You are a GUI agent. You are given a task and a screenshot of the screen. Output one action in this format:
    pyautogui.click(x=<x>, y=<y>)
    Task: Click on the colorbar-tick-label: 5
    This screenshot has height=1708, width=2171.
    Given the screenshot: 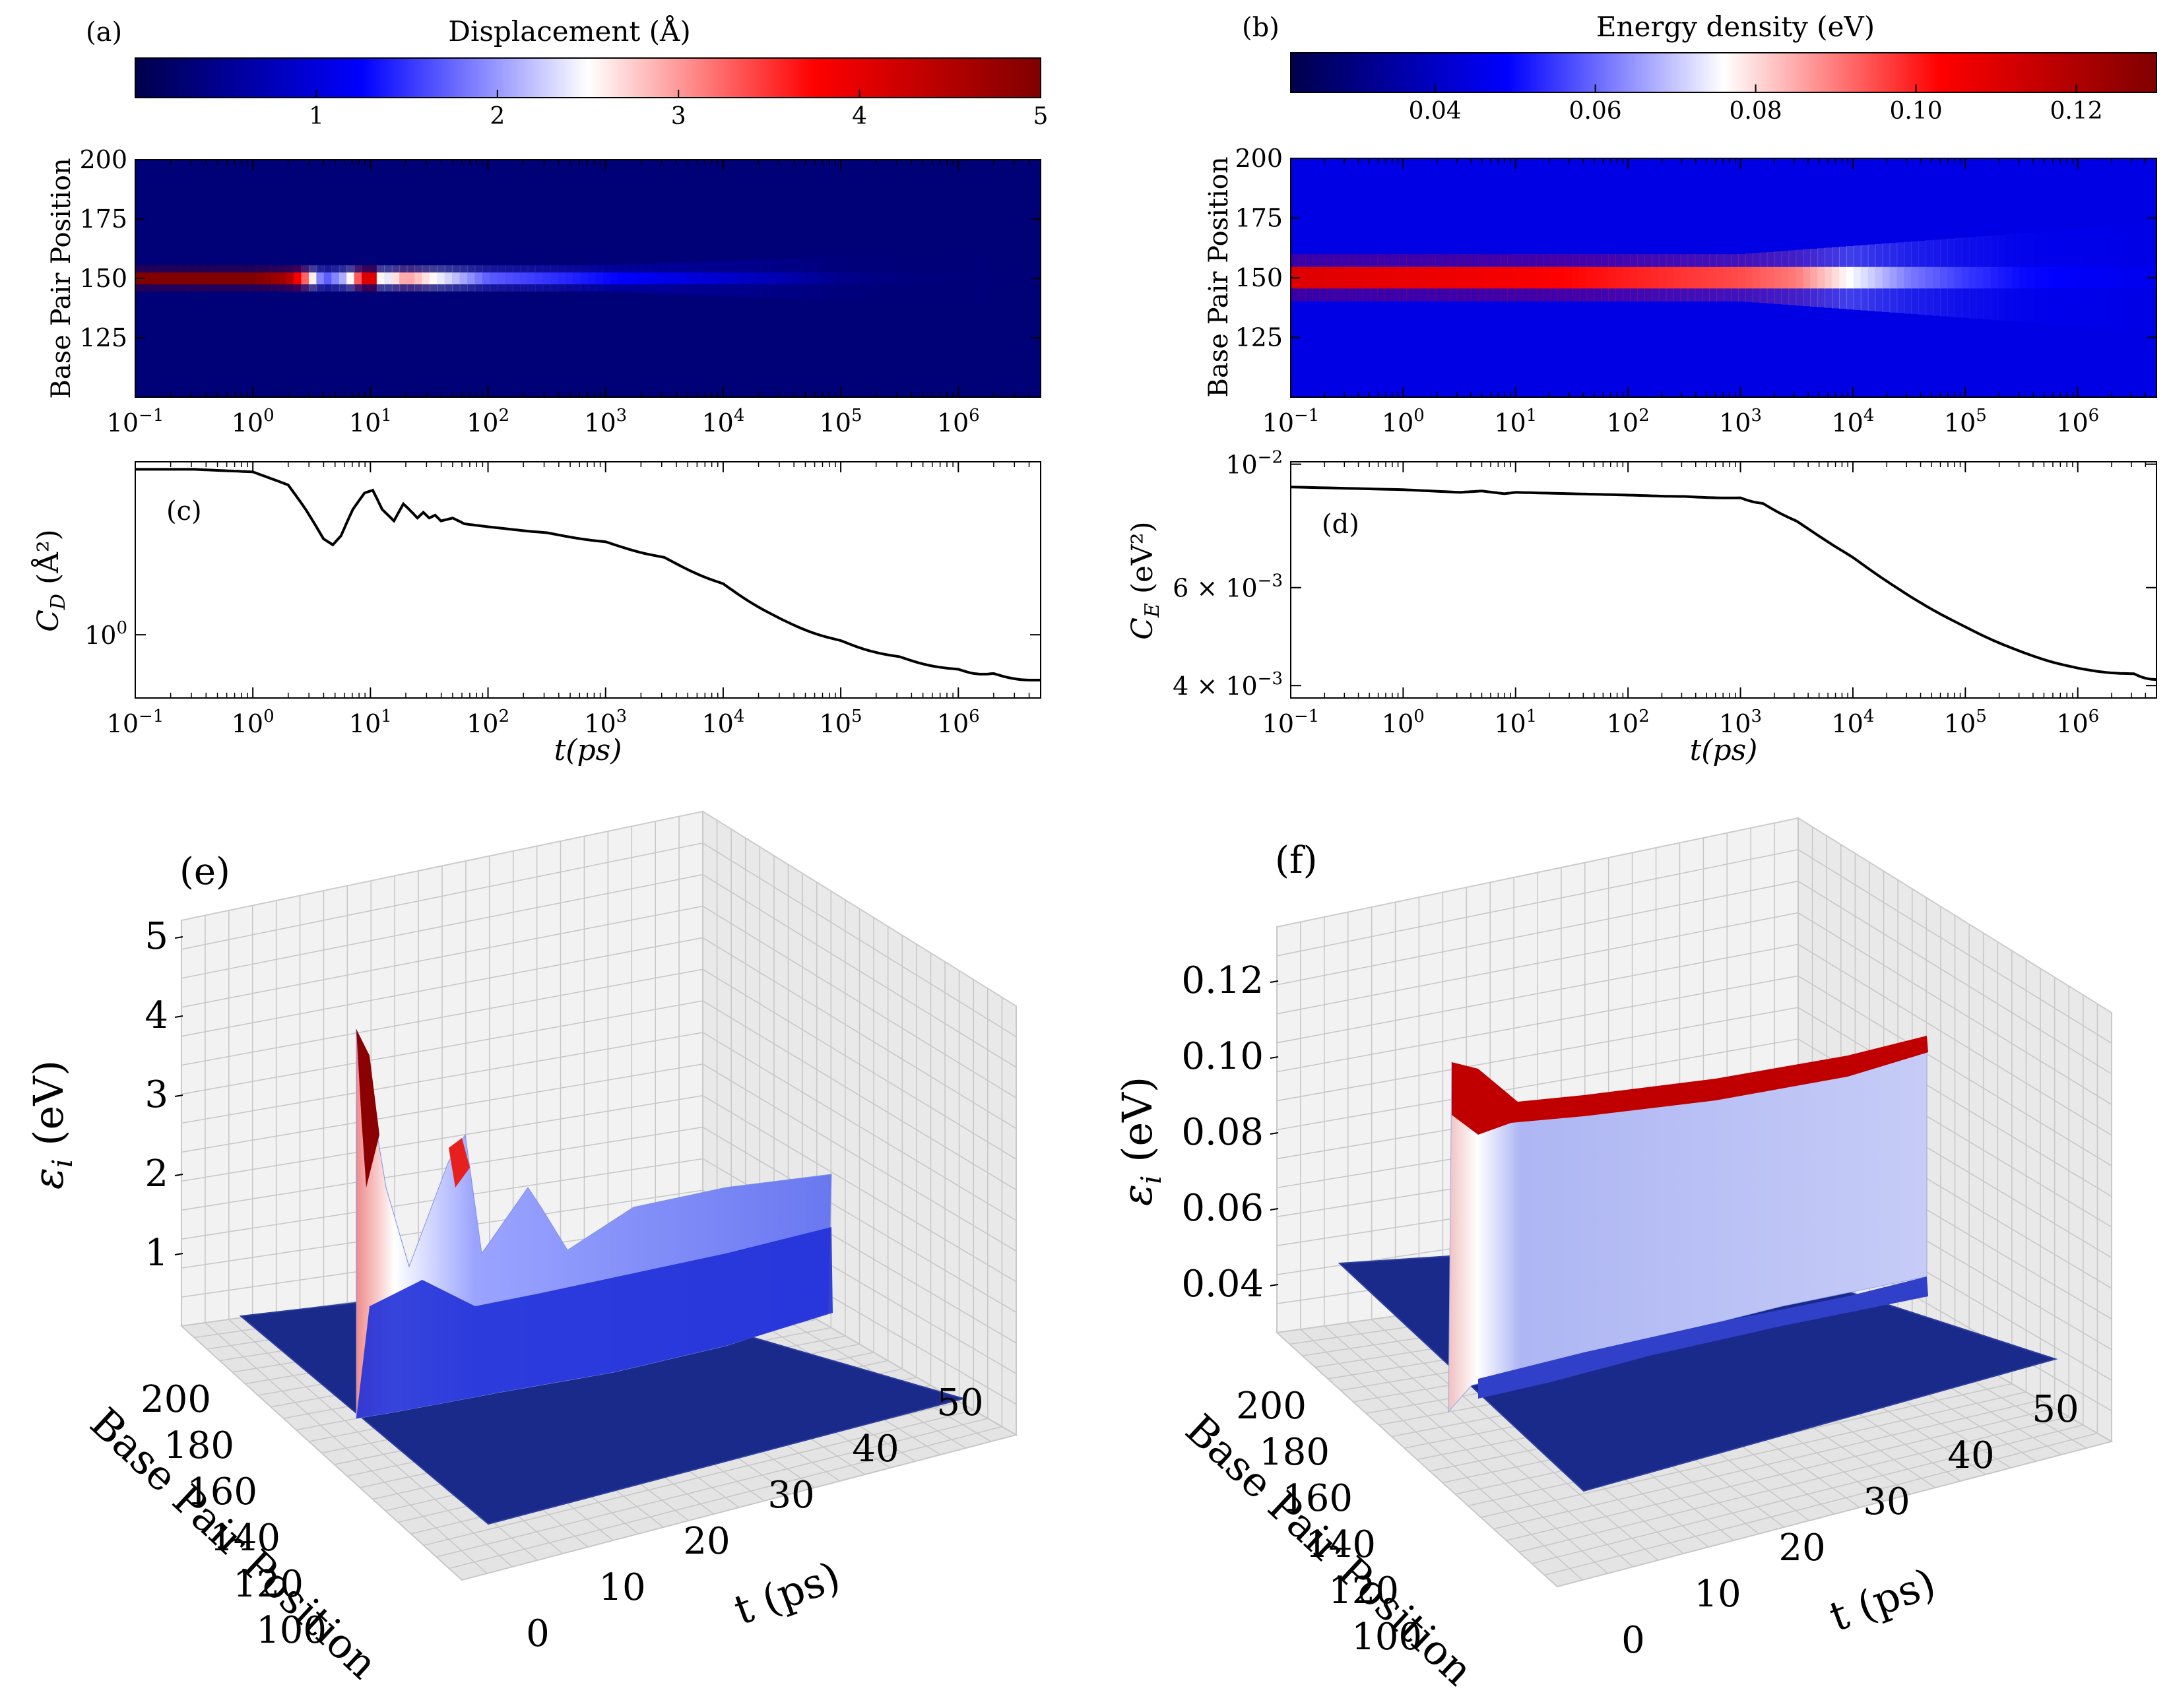 What is the action you would take?
    pyautogui.click(x=1041, y=117)
    